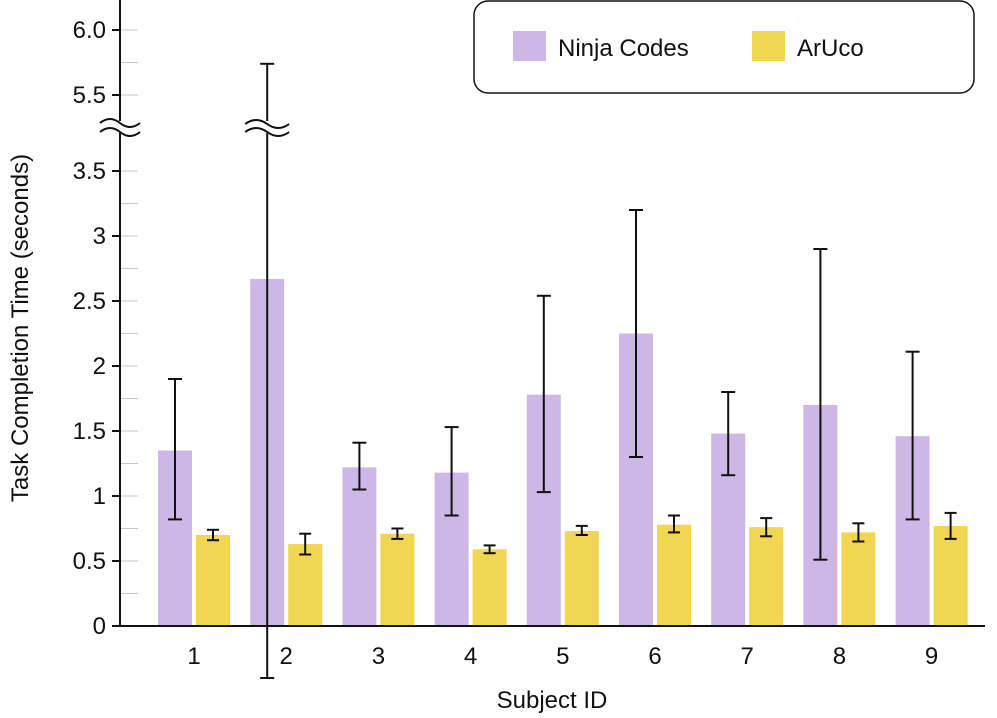 The image size is (997, 718). I want to click on y-tick-label: 5.5, so click(89, 95).